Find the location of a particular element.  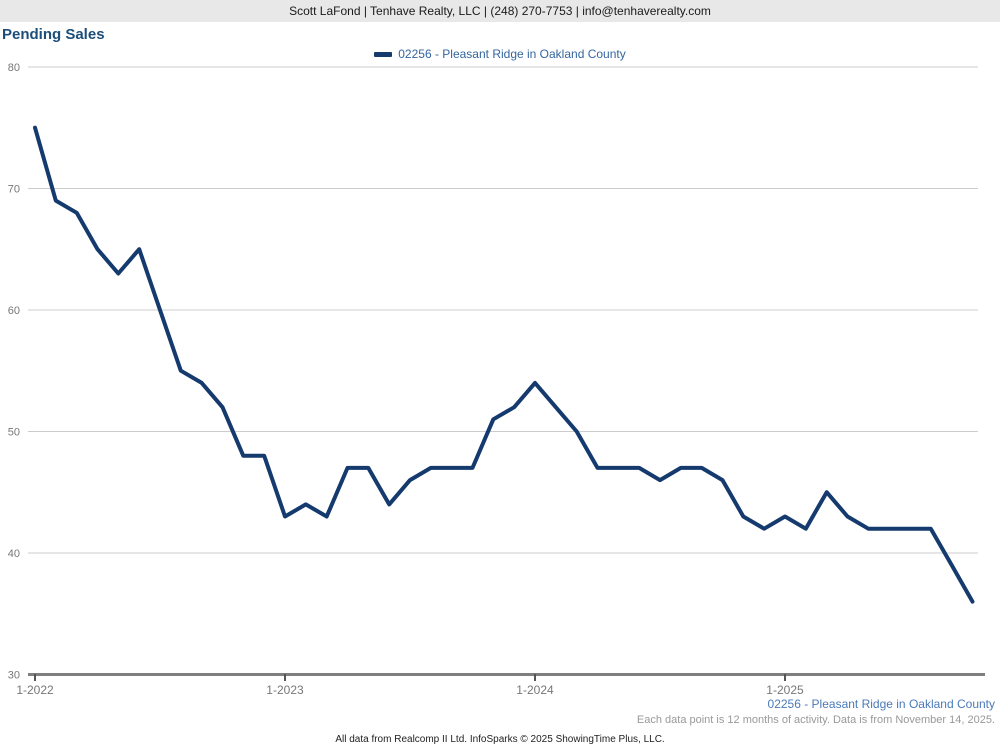

x-tick-label: 1-2022 is located at coordinates (35, 690).